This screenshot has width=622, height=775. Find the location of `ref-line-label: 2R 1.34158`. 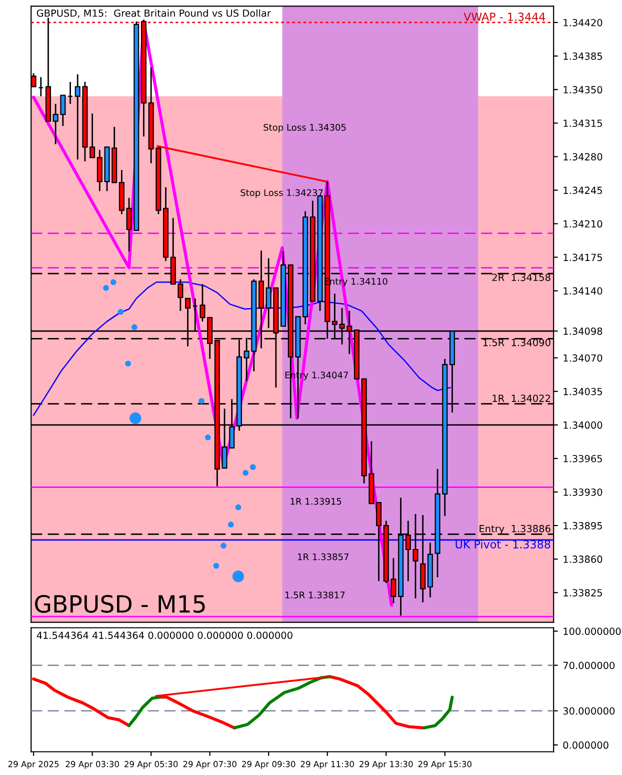

ref-line-label: 2R 1.34158 is located at coordinates (521, 278).